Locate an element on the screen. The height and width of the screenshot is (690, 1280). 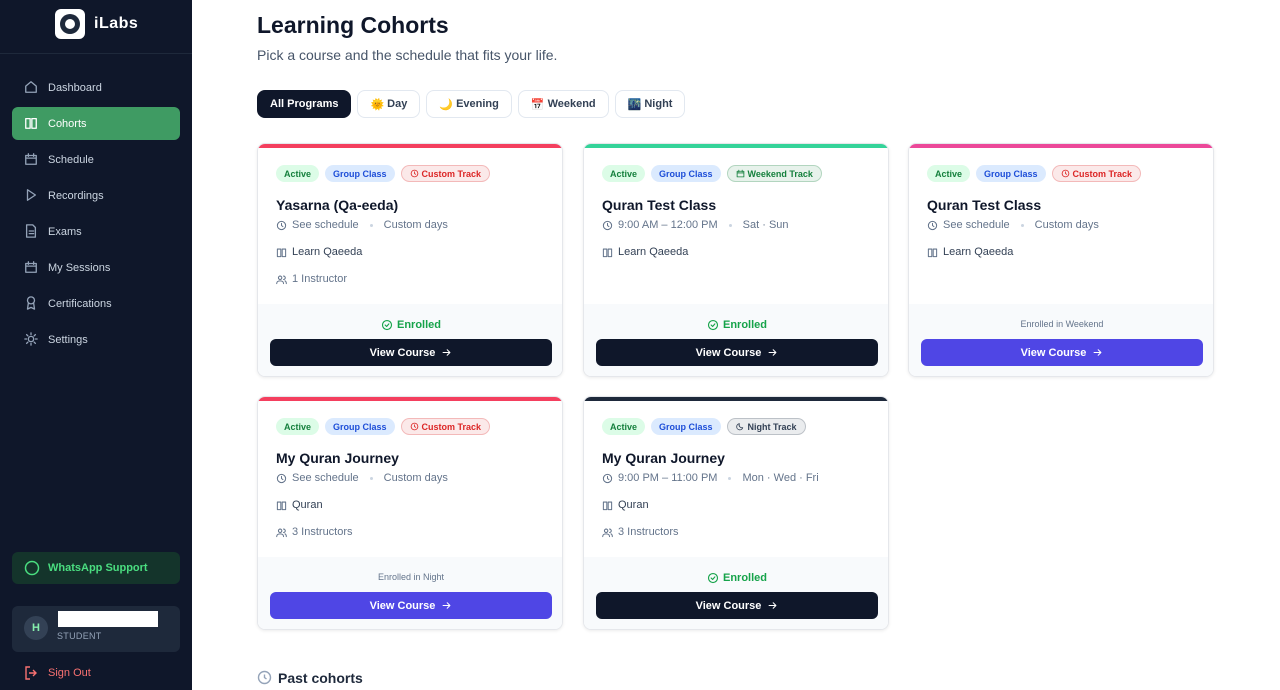
nav-item: My Sessions is located at coordinates (96, 267).